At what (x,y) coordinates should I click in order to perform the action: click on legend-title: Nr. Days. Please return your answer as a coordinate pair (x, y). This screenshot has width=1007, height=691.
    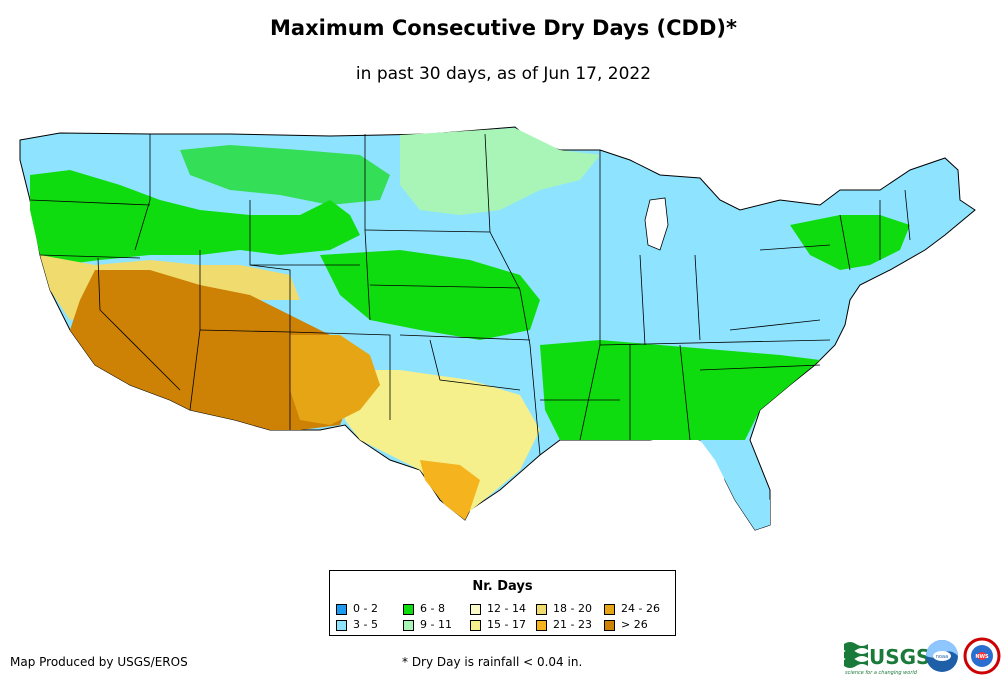
    Looking at the image, I should click on (502, 586).